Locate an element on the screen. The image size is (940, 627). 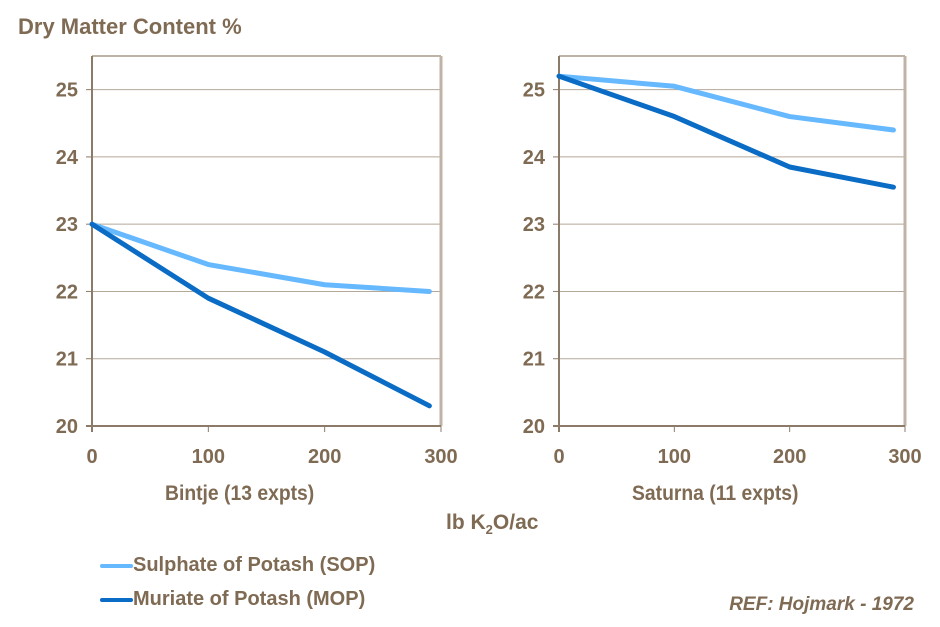
x-axis-unit-label: lb K2O/ac is located at coordinates (492, 524).